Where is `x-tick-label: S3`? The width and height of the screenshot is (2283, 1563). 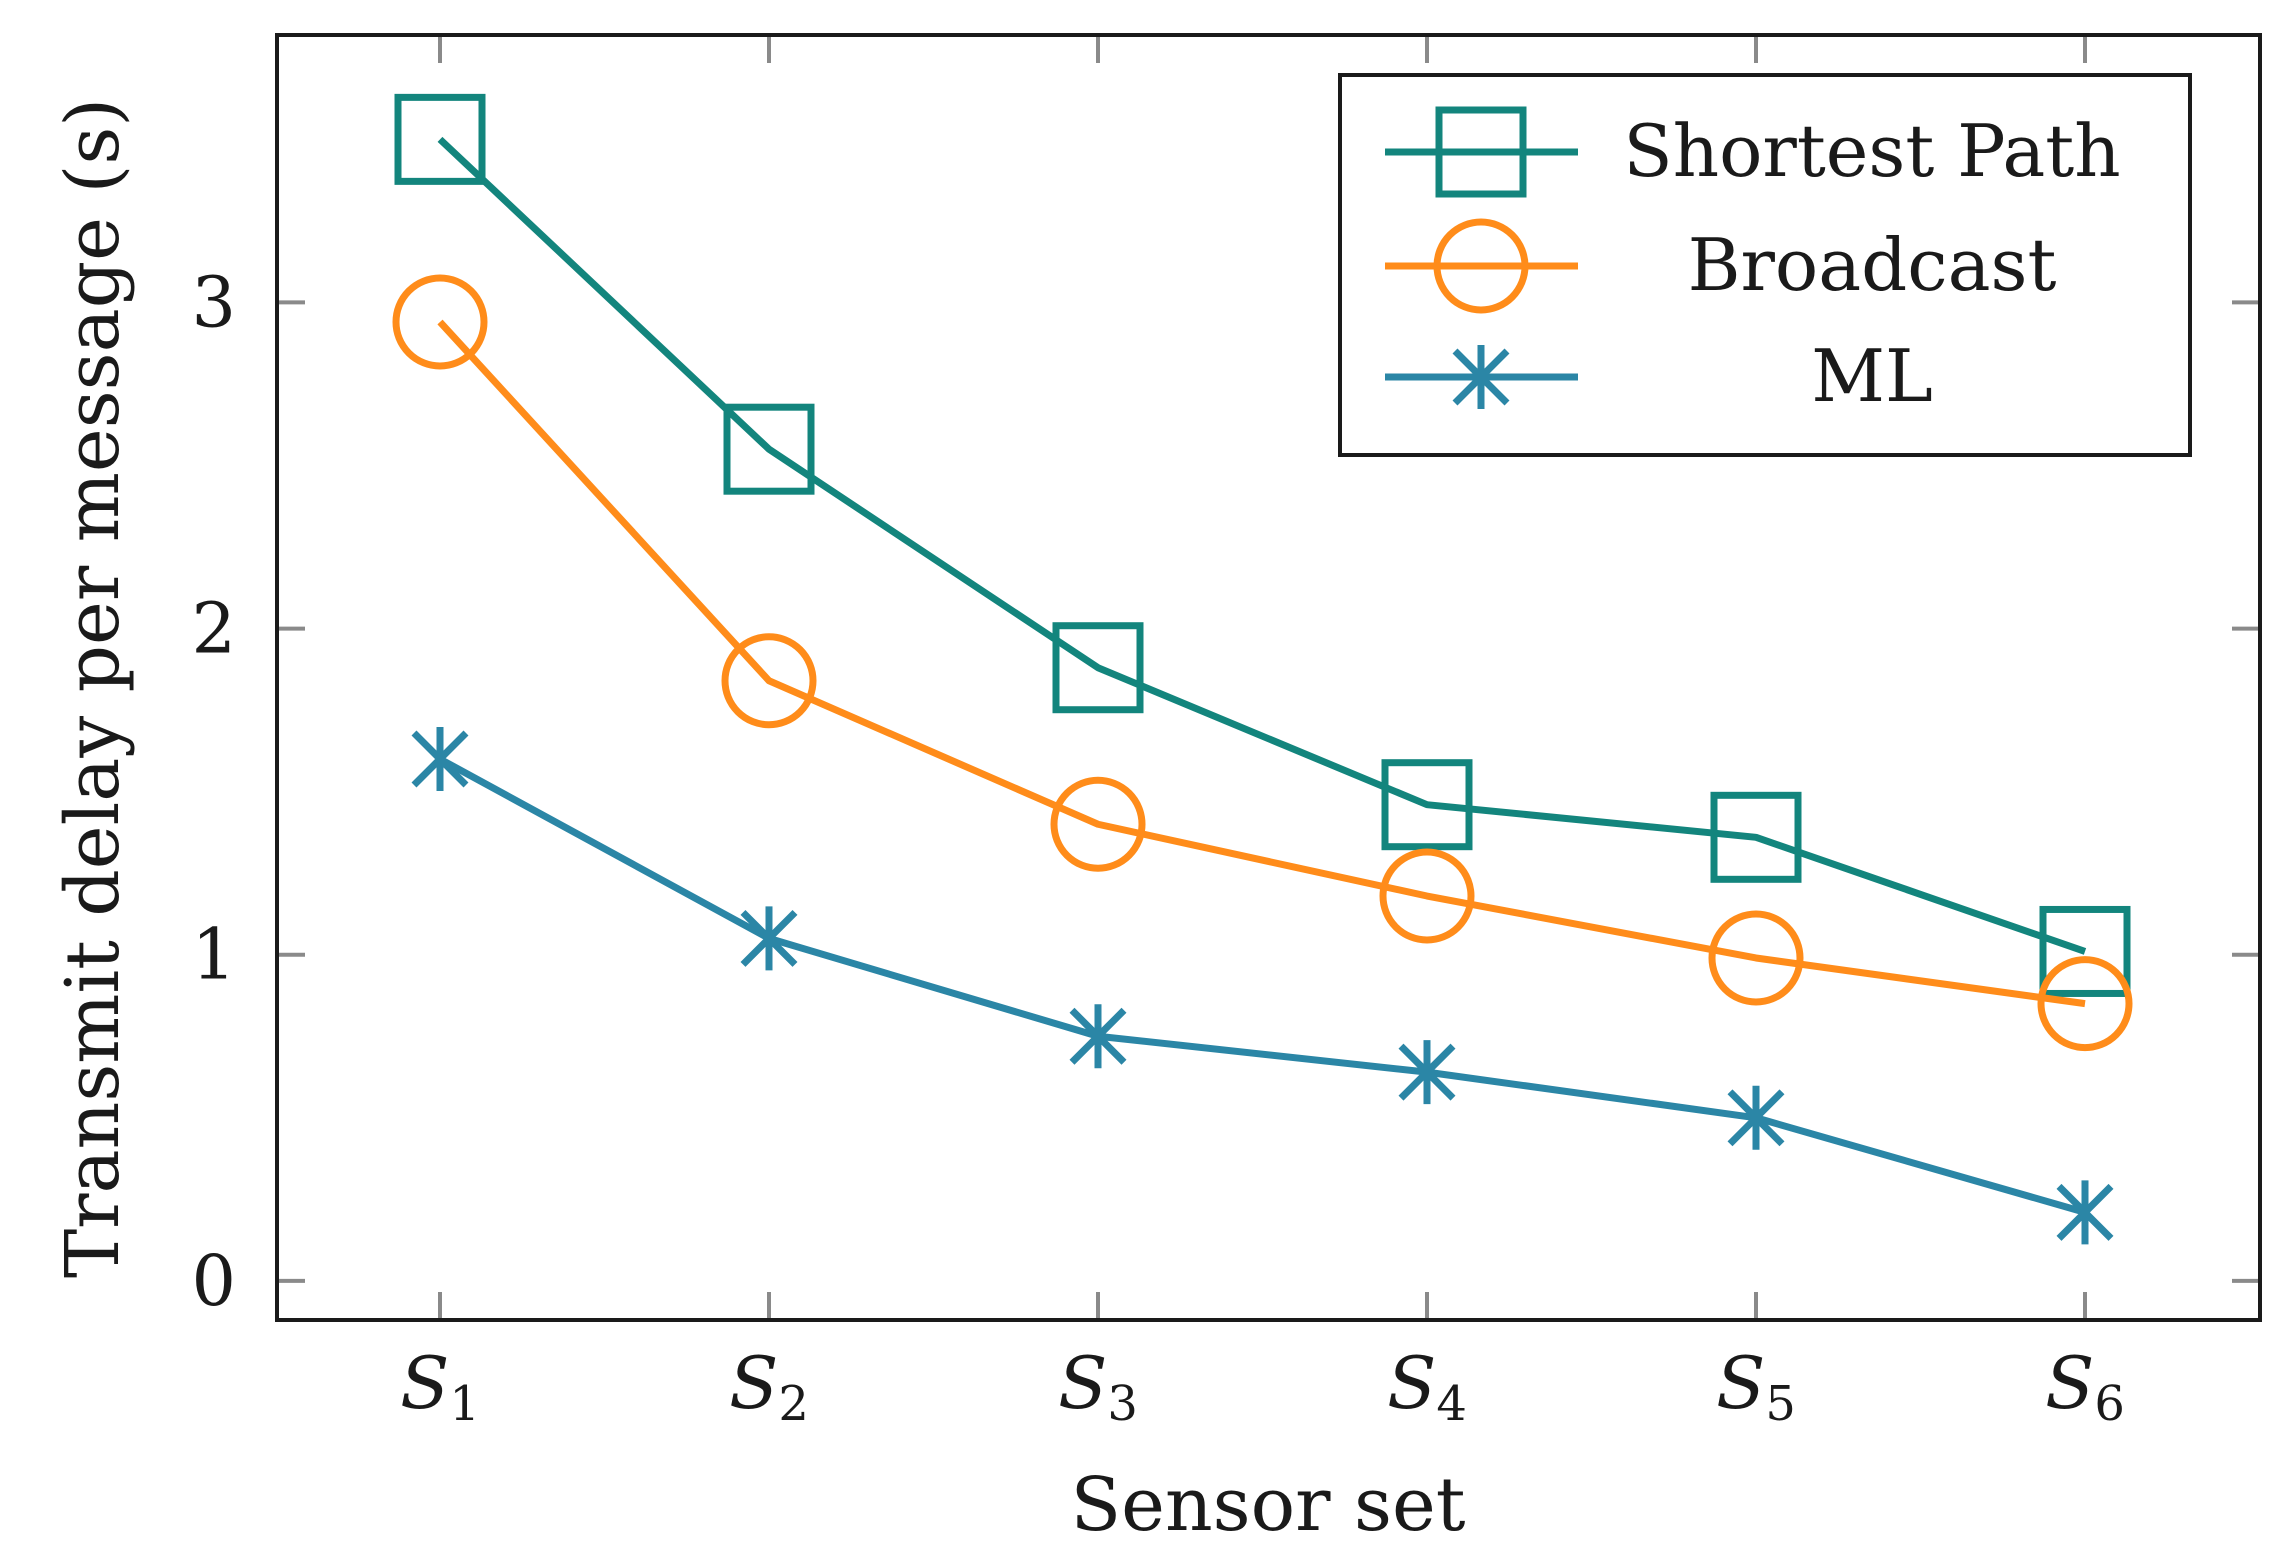 x-tick-label: S3 is located at coordinates (1098, 1386).